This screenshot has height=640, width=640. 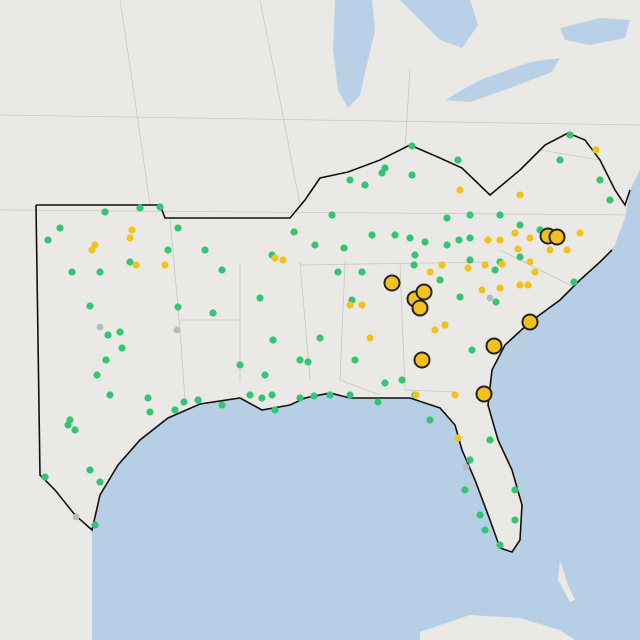 What do you see at coordinates (502, 80) in the screenshot?
I see `lake-erie` at bounding box center [502, 80].